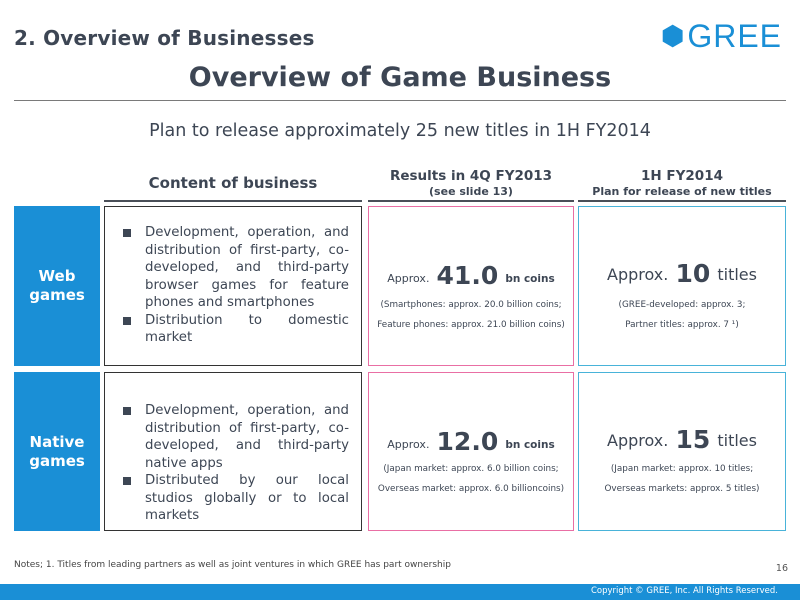 This screenshot has height=600, width=800. I want to click on web-games-results-metric: Approx. 41.0 bn coins, so click(471, 275).